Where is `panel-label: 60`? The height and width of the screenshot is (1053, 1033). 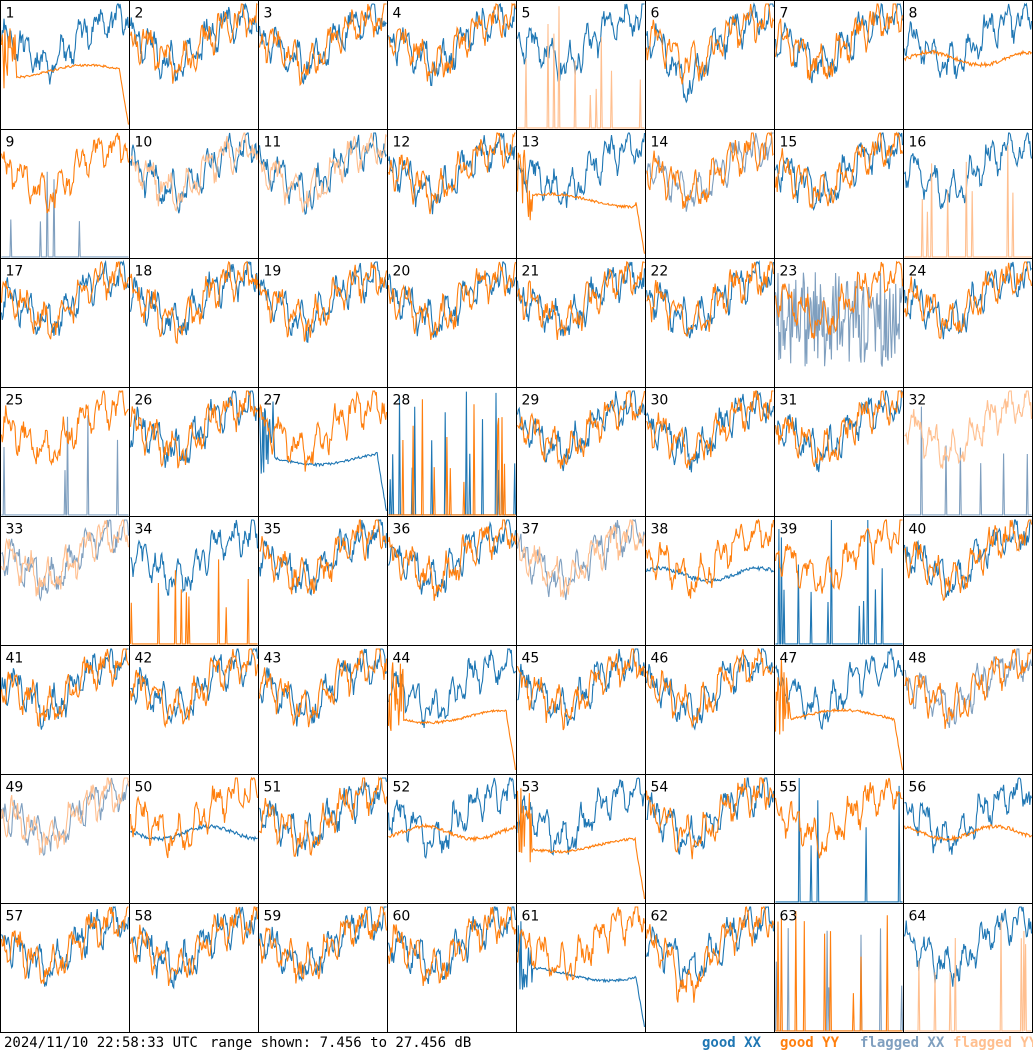
panel-label: 60 is located at coordinates (402, 917).